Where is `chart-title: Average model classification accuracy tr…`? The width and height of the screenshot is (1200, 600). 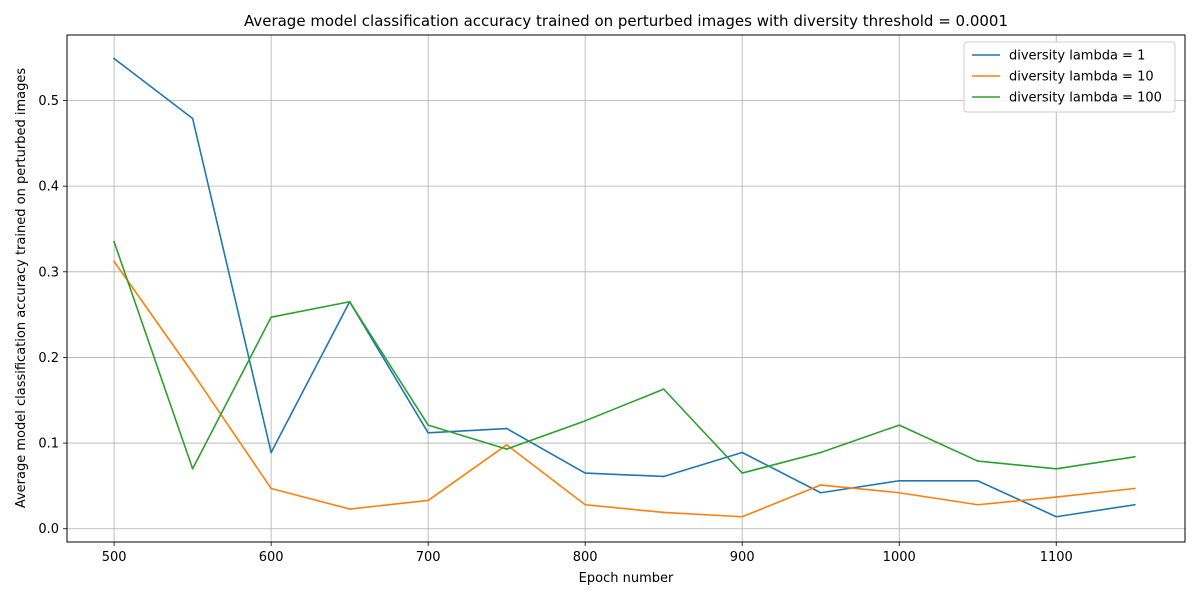 chart-title: Average model classification accuracy tr… is located at coordinates (626, 21).